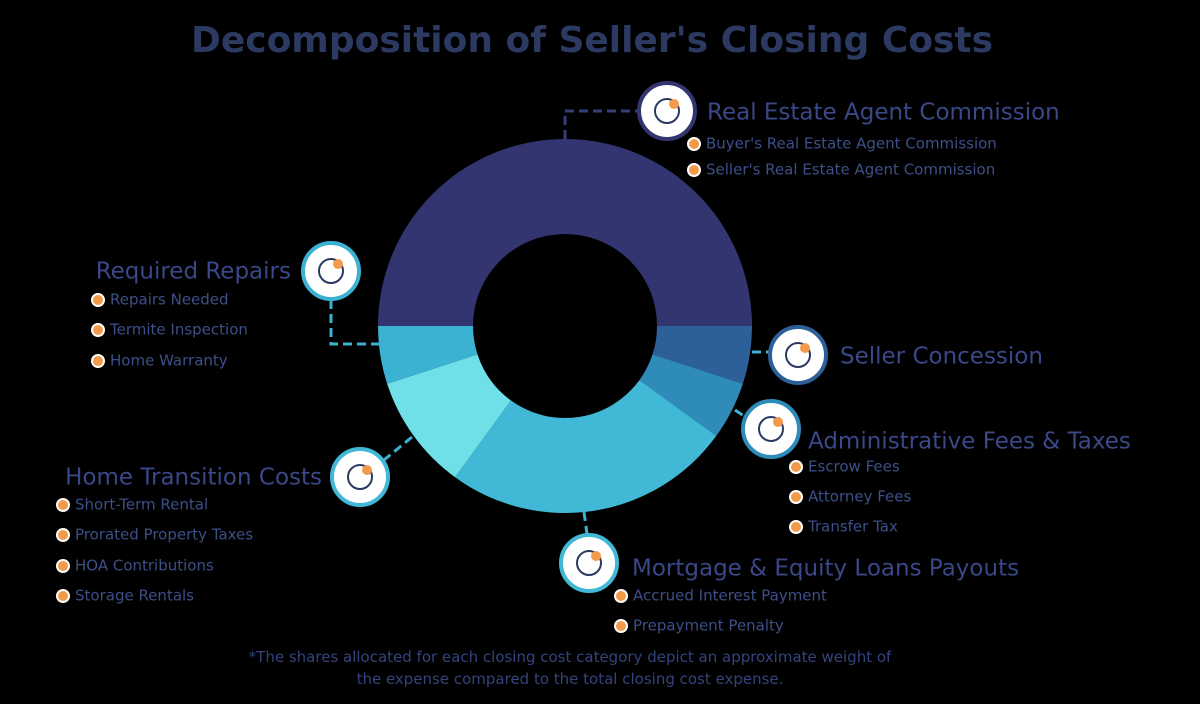 Image resolution: width=1200 pixels, height=704 pixels. Describe the element at coordinates (883, 113) in the screenshot. I see `category-label: Real Estate Agent Commission` at that location.